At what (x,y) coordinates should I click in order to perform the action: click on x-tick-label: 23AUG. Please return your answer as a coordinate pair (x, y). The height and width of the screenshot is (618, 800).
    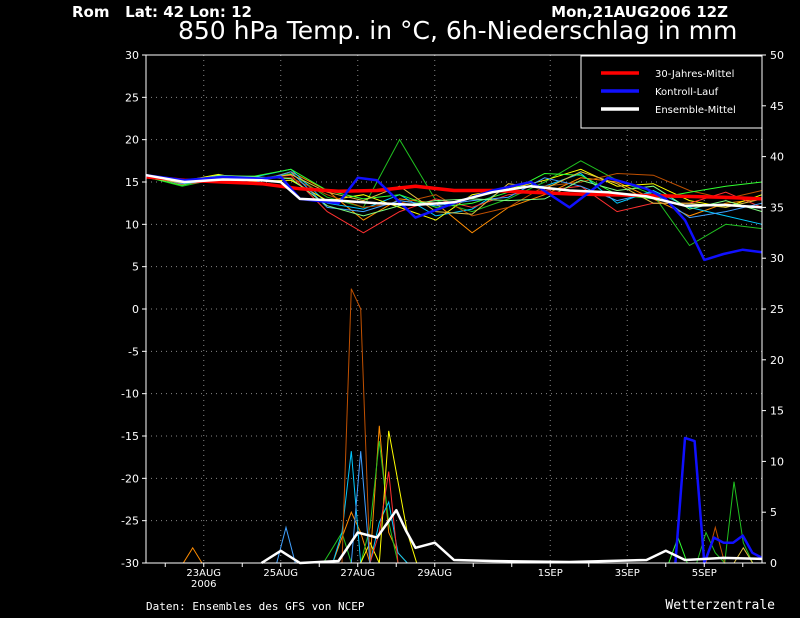
    Looking at the image, I should click on (203, 573).